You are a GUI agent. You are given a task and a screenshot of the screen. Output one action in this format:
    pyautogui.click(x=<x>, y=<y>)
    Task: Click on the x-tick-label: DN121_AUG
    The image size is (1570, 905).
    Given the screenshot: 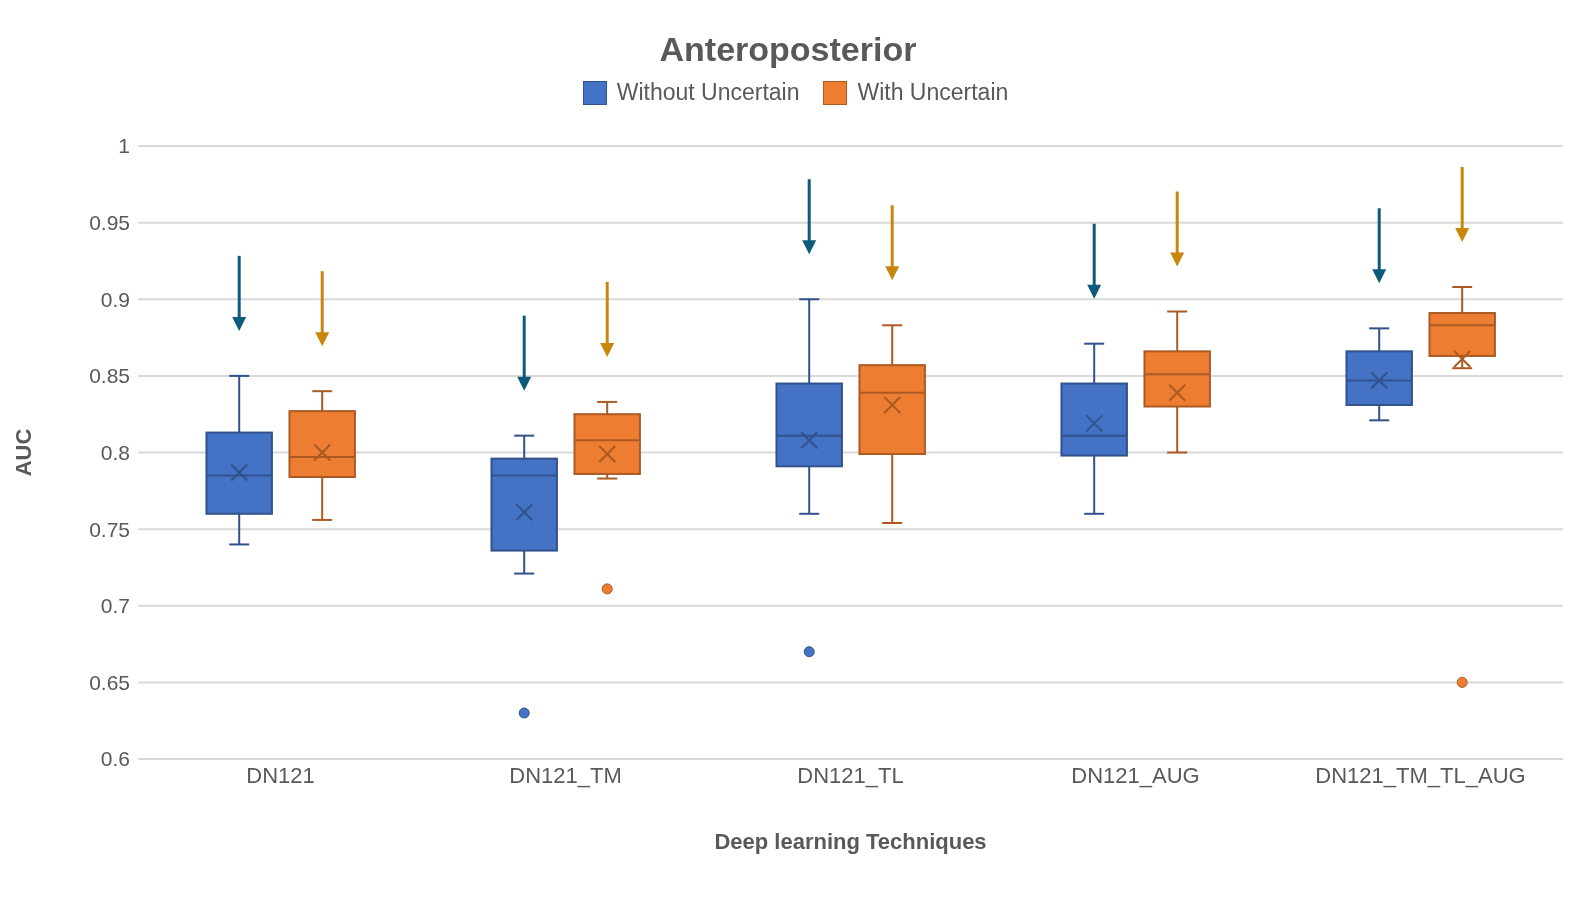 What is the action you would take?
    pyautogui.click(x=1135, y=775)
    